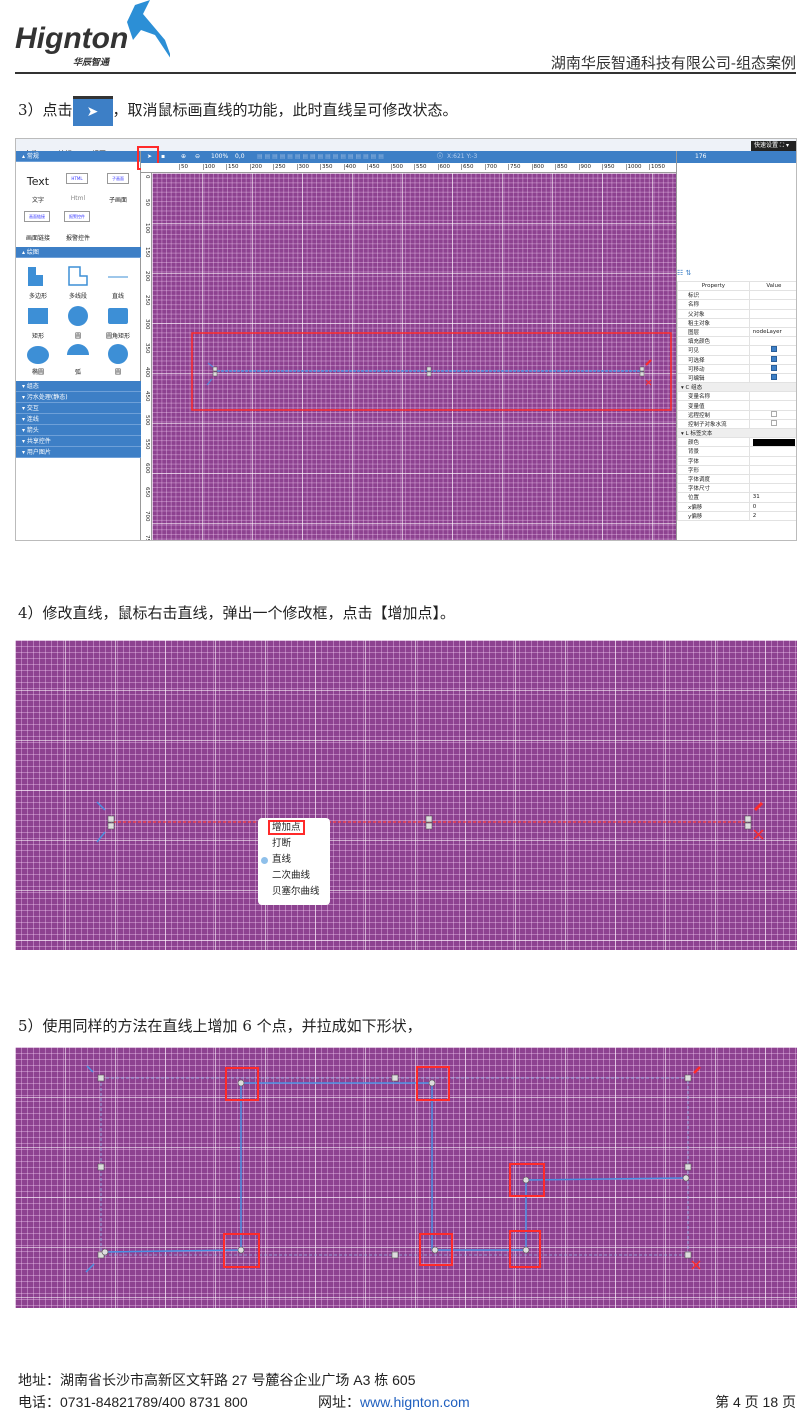 The height and width of the screenshot is (1415, 800). What do you see at coordinates (294, 828) in the screenshot?
I see `menu-item-add-point: 增加点` at bounding box center [294, 828].